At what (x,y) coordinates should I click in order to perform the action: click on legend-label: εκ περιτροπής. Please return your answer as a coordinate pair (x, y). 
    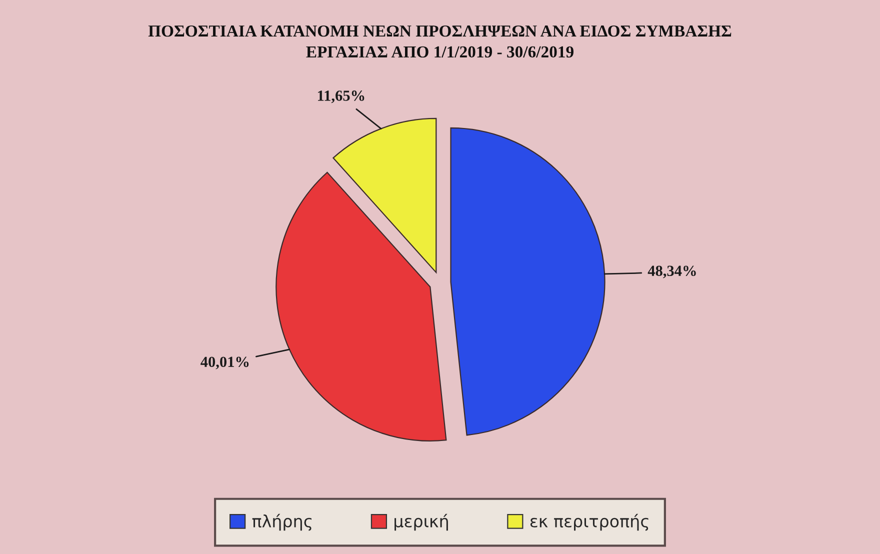
    Looking at the image, I should click on (589, 522).